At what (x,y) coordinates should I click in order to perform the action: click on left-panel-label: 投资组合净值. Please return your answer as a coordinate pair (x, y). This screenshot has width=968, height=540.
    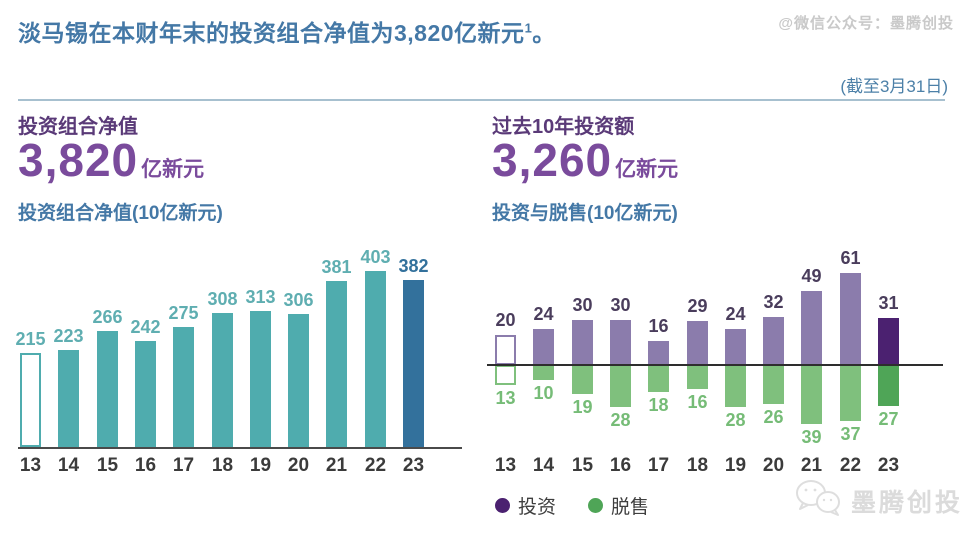
    Looking at the image, I should click on (78, 127).